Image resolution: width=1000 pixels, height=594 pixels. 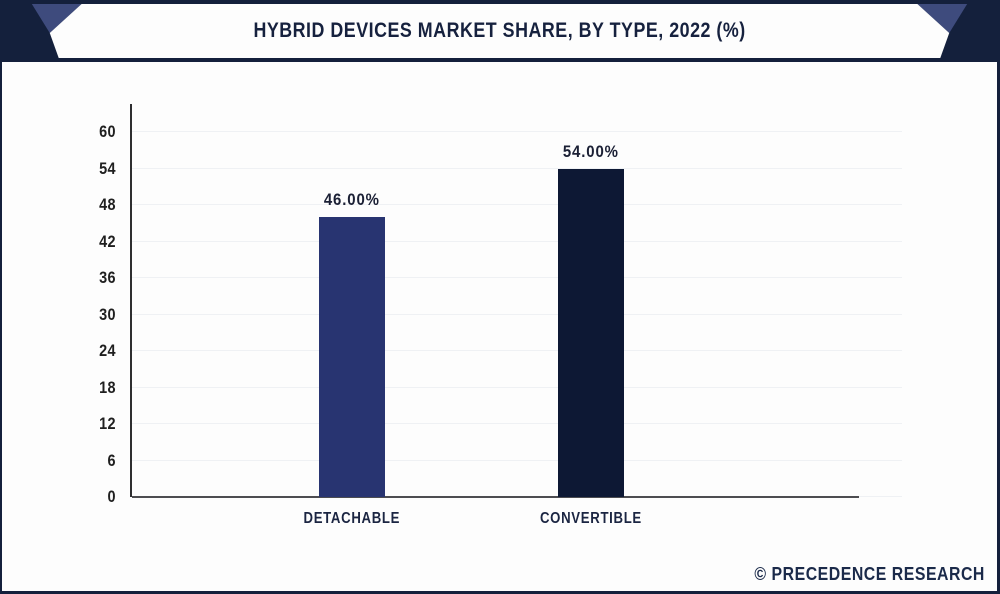 What do you see at coordinates (590, 151) in the screenshot?
I see `bar-value-label-convertible: 54.00%` at bounding box center [590, 151].